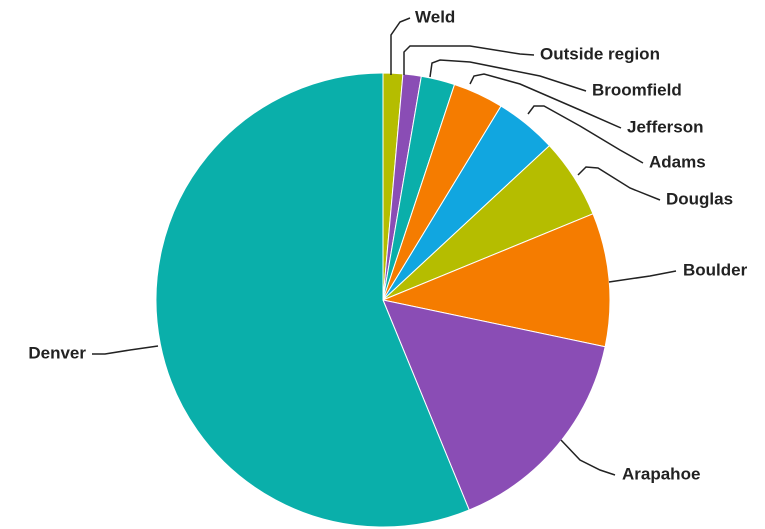  Describe the element at coordinates (661, 473) in the screenshot. I see `slice-label-arapahoe: Arapahoe` at that location.